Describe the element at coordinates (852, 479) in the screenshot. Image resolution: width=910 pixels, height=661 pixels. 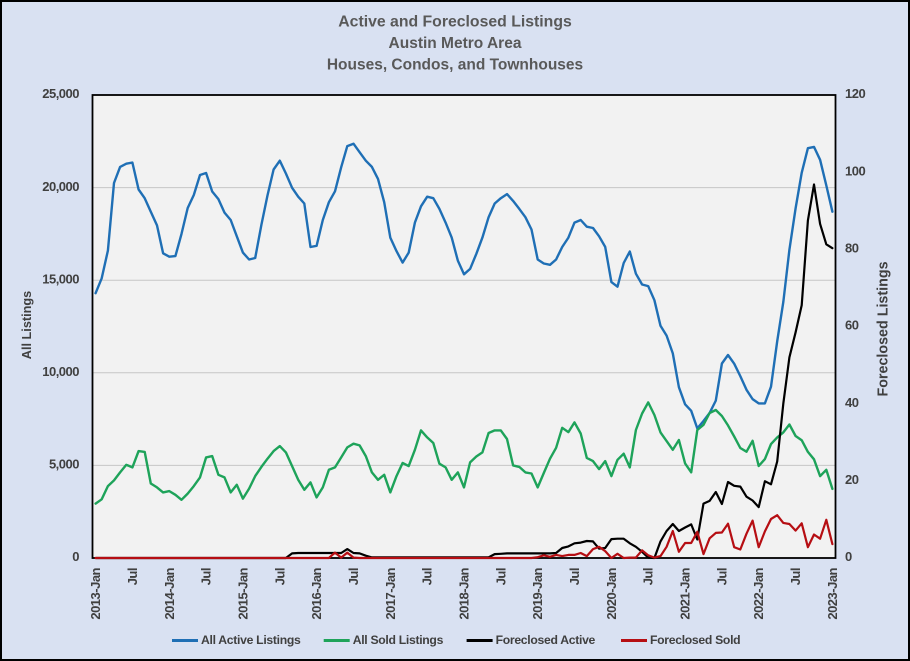
I see `svg-text: 20` at that location.